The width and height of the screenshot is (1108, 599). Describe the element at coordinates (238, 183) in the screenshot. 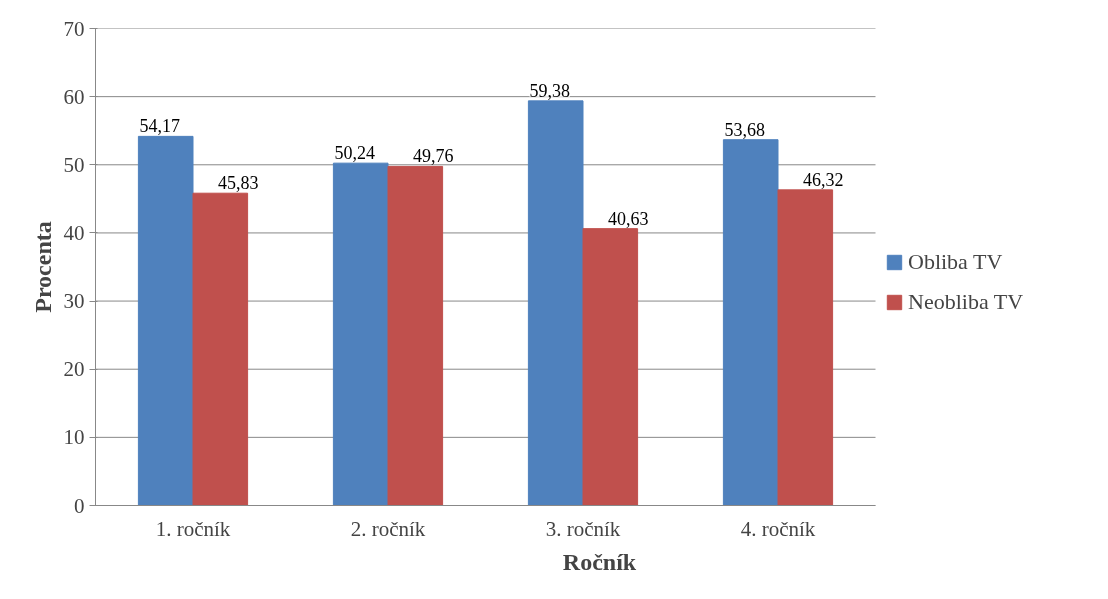

I see `data-label: 45,83` at that location.